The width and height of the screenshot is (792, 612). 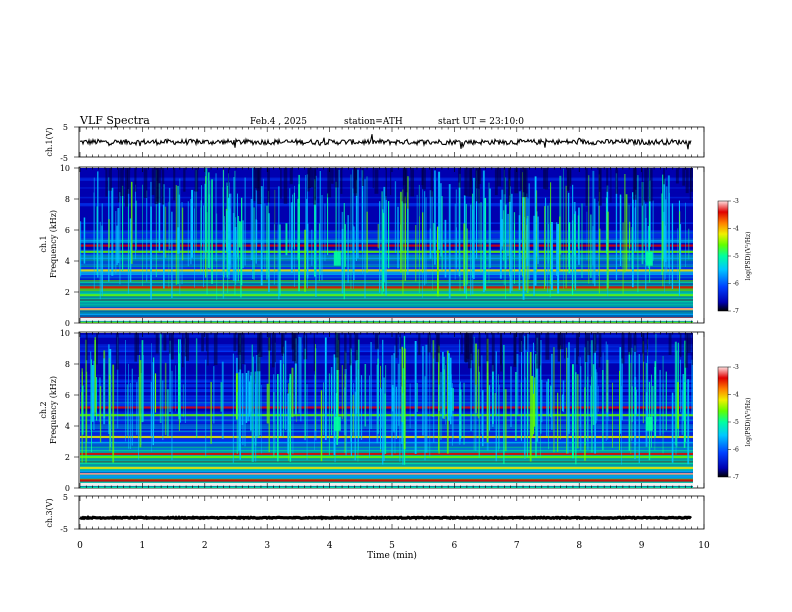 What do you see at coordinates (704, 546) in the screenshot?
I see `x-tick-label: 10` at bounding box center [704, 546].